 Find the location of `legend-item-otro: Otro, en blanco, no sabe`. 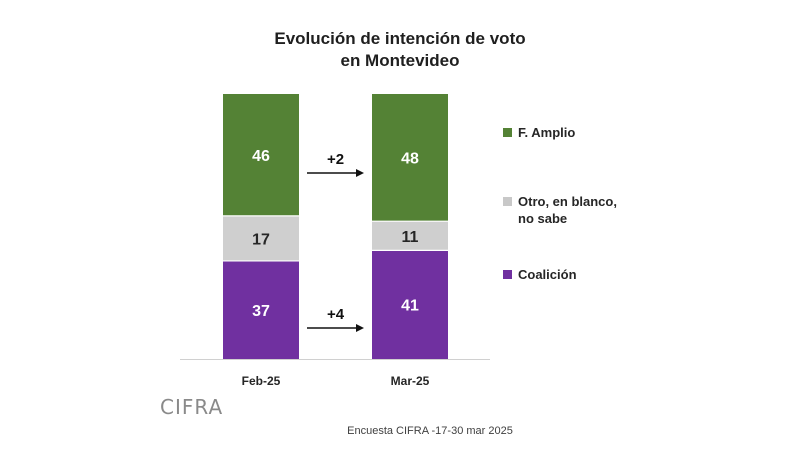

legend-item-otro: Otro, en blanco, no sabe is located at coordinates (575, 210).